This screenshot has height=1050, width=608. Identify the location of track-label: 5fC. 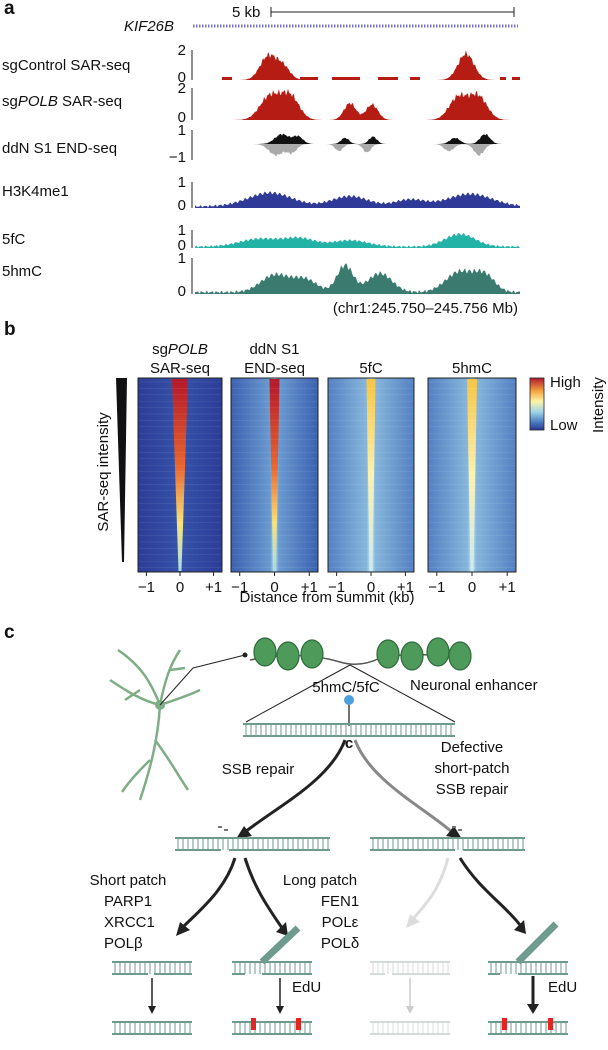
(14, 239).